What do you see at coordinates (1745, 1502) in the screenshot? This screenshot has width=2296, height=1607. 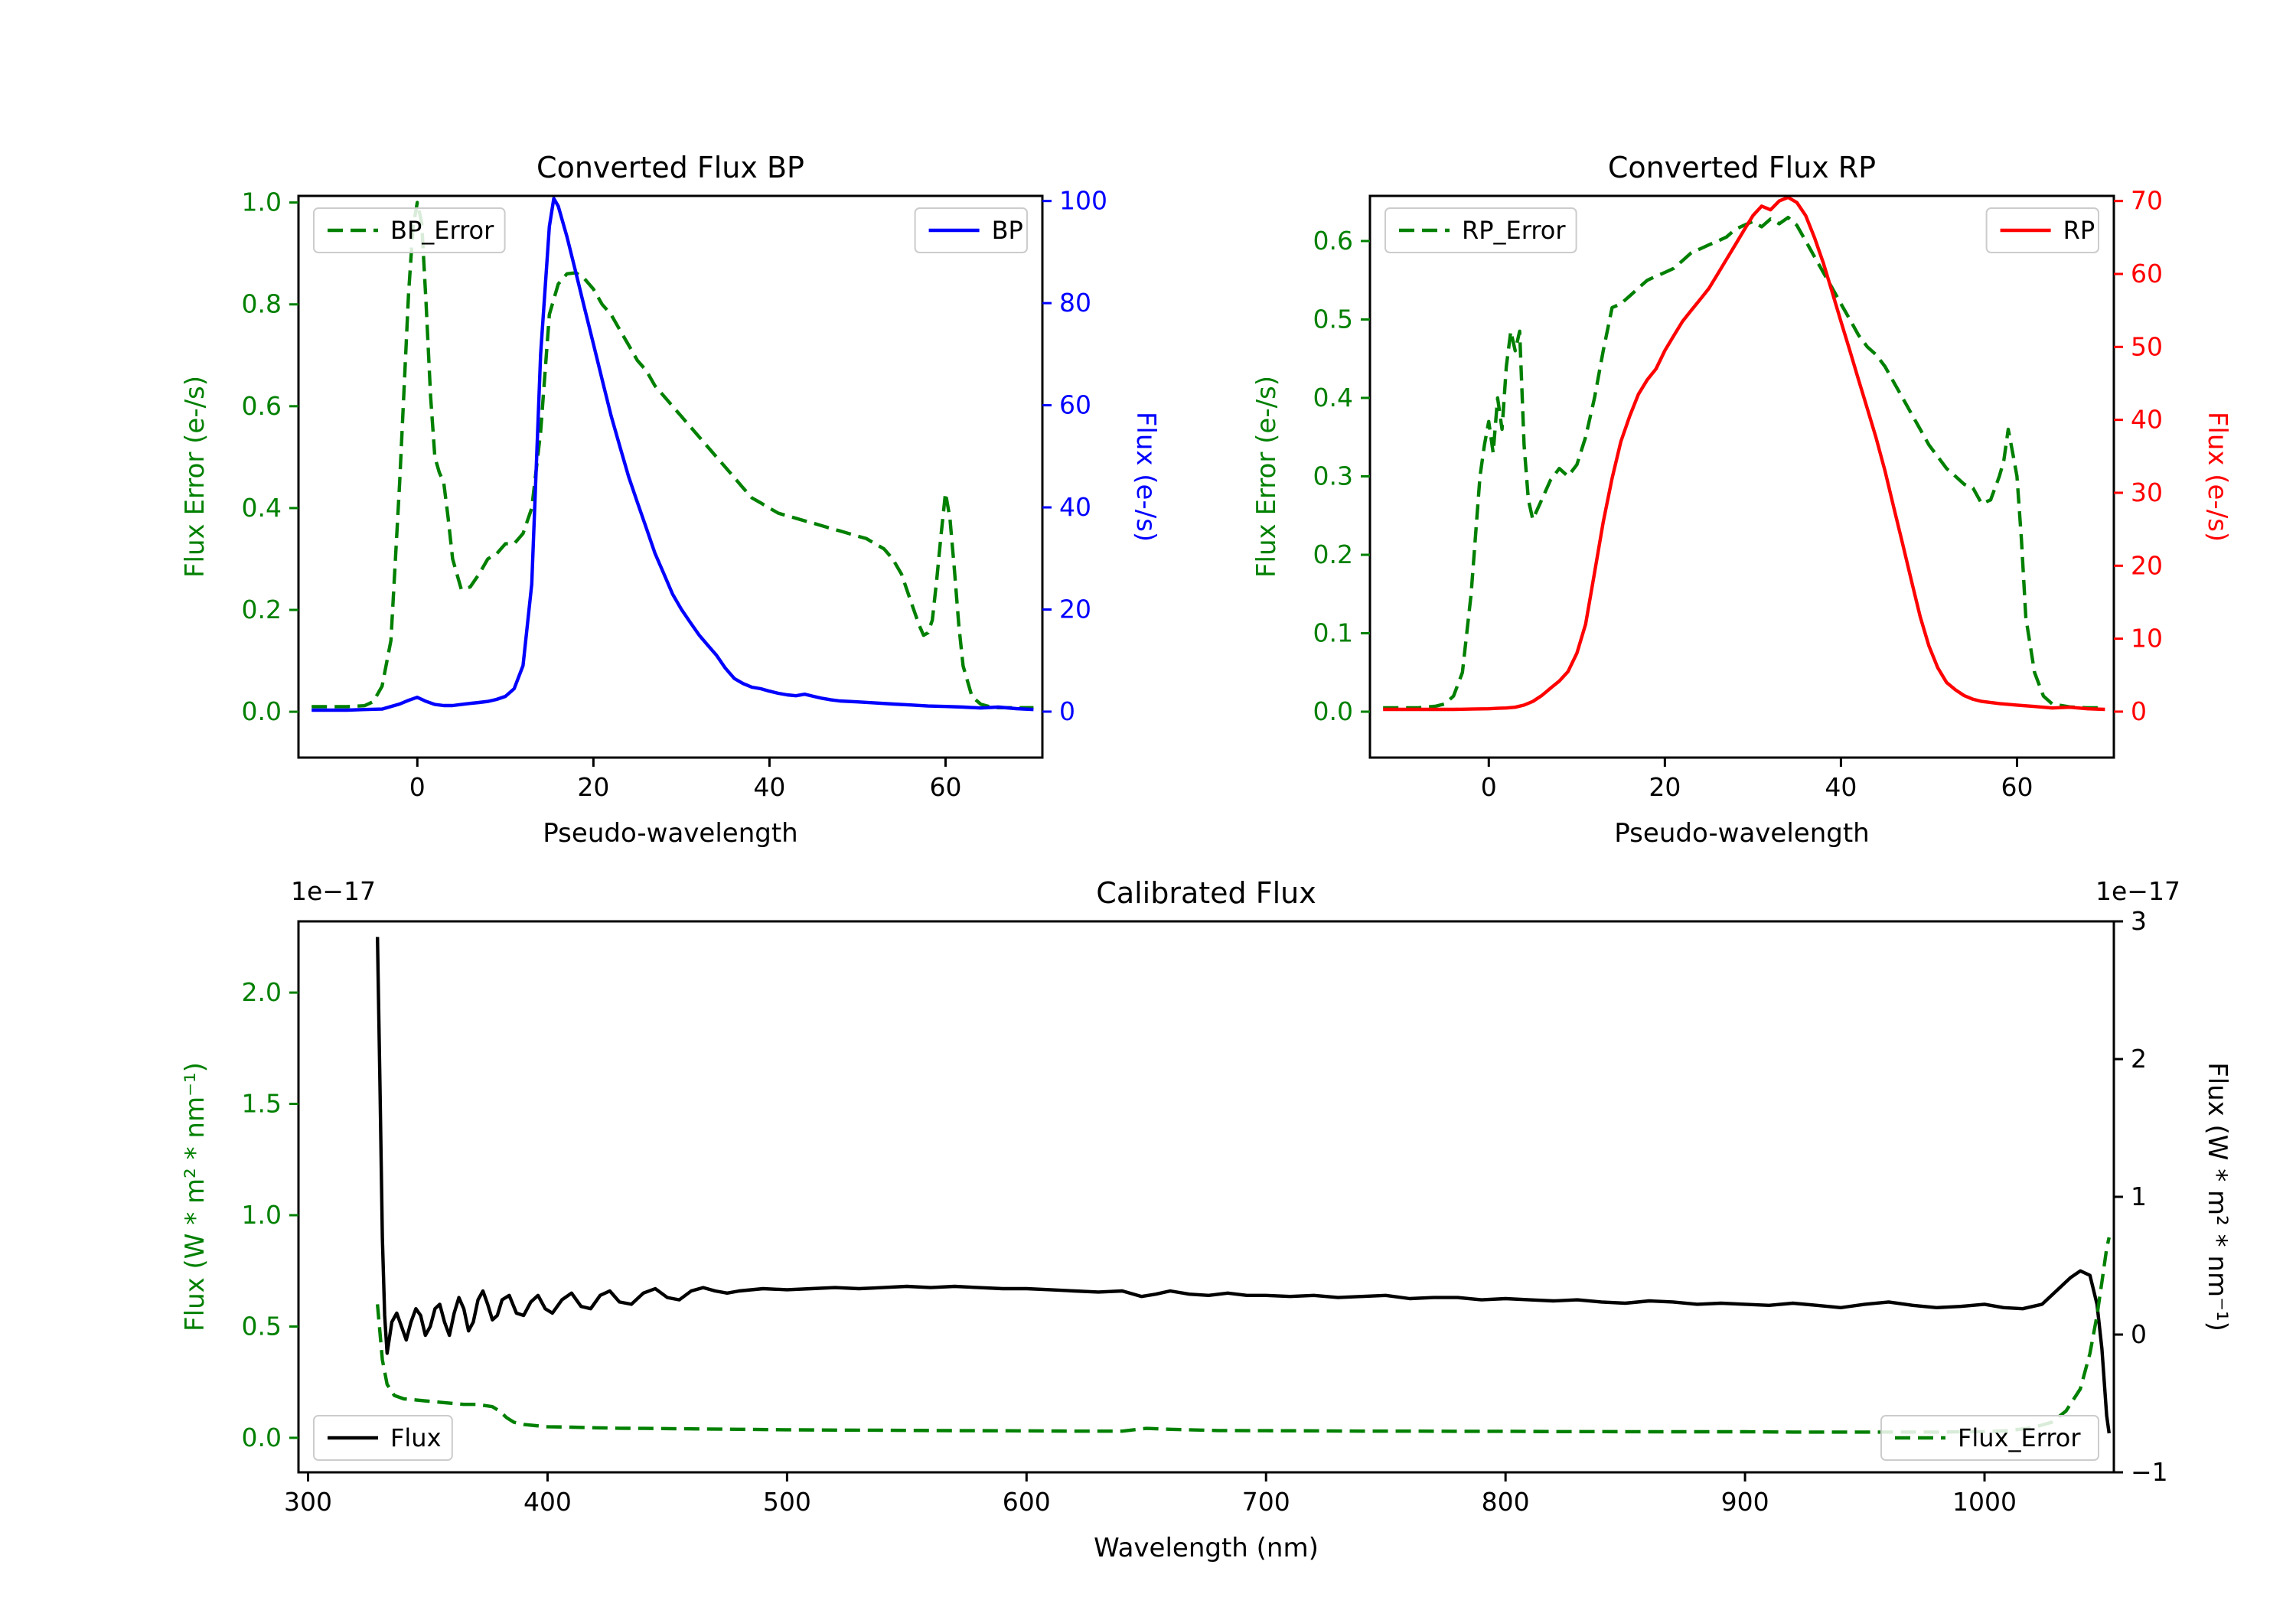 I see `x-tick-label: 900` at bounding box center [1745, 1502].